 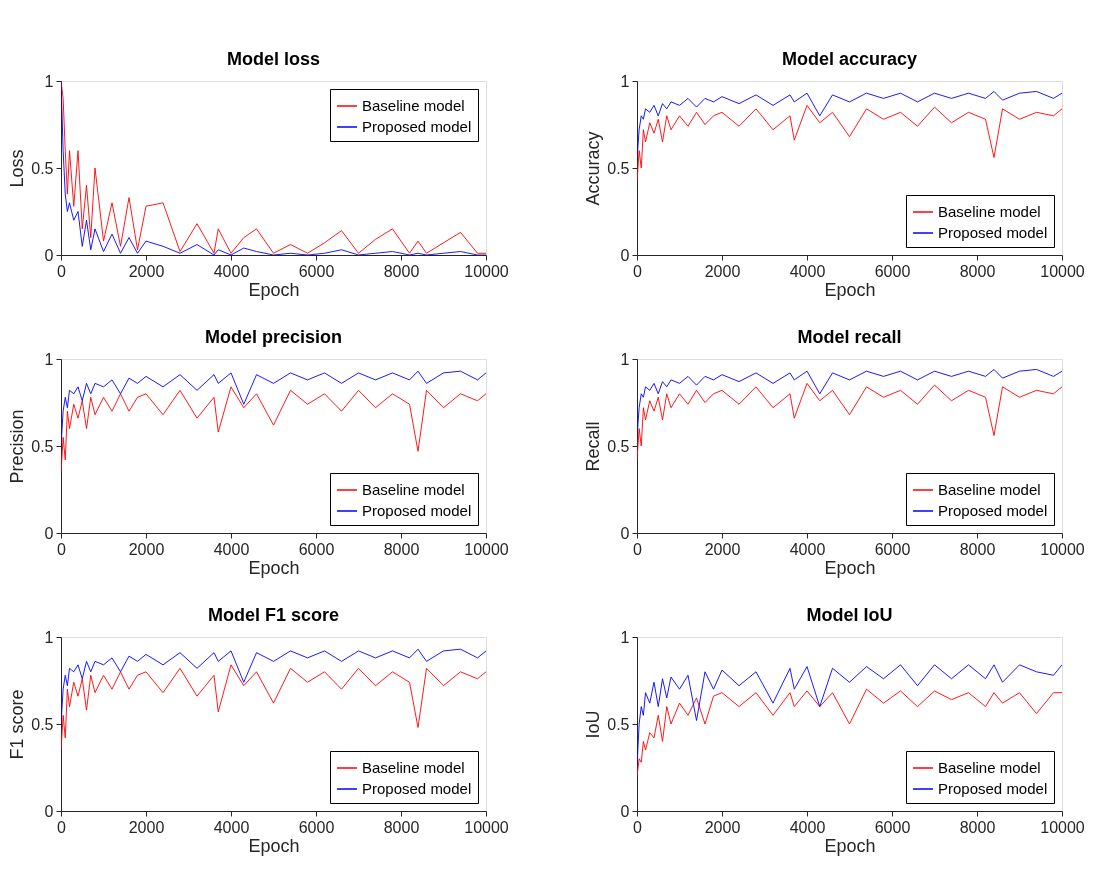 I want to click on chart-title: Model IoU, so click(x=849, y=615).